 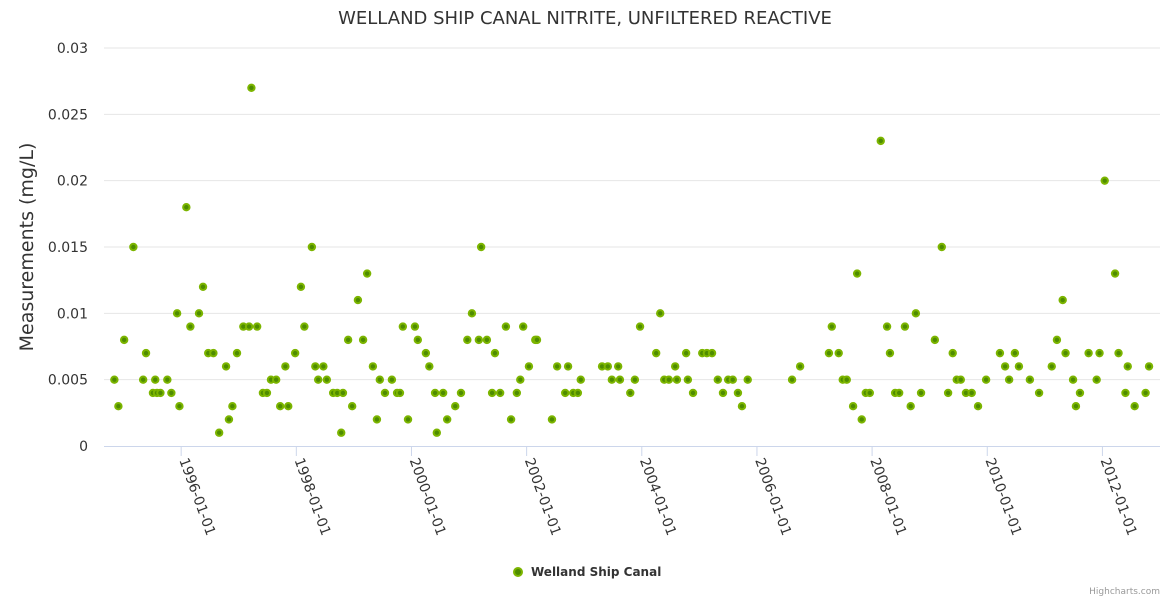 What do you see at coordinates (196, 497) in the screenshot?
I see `x-tick-label: 1996-01-01` at bounding box center [196, 497].